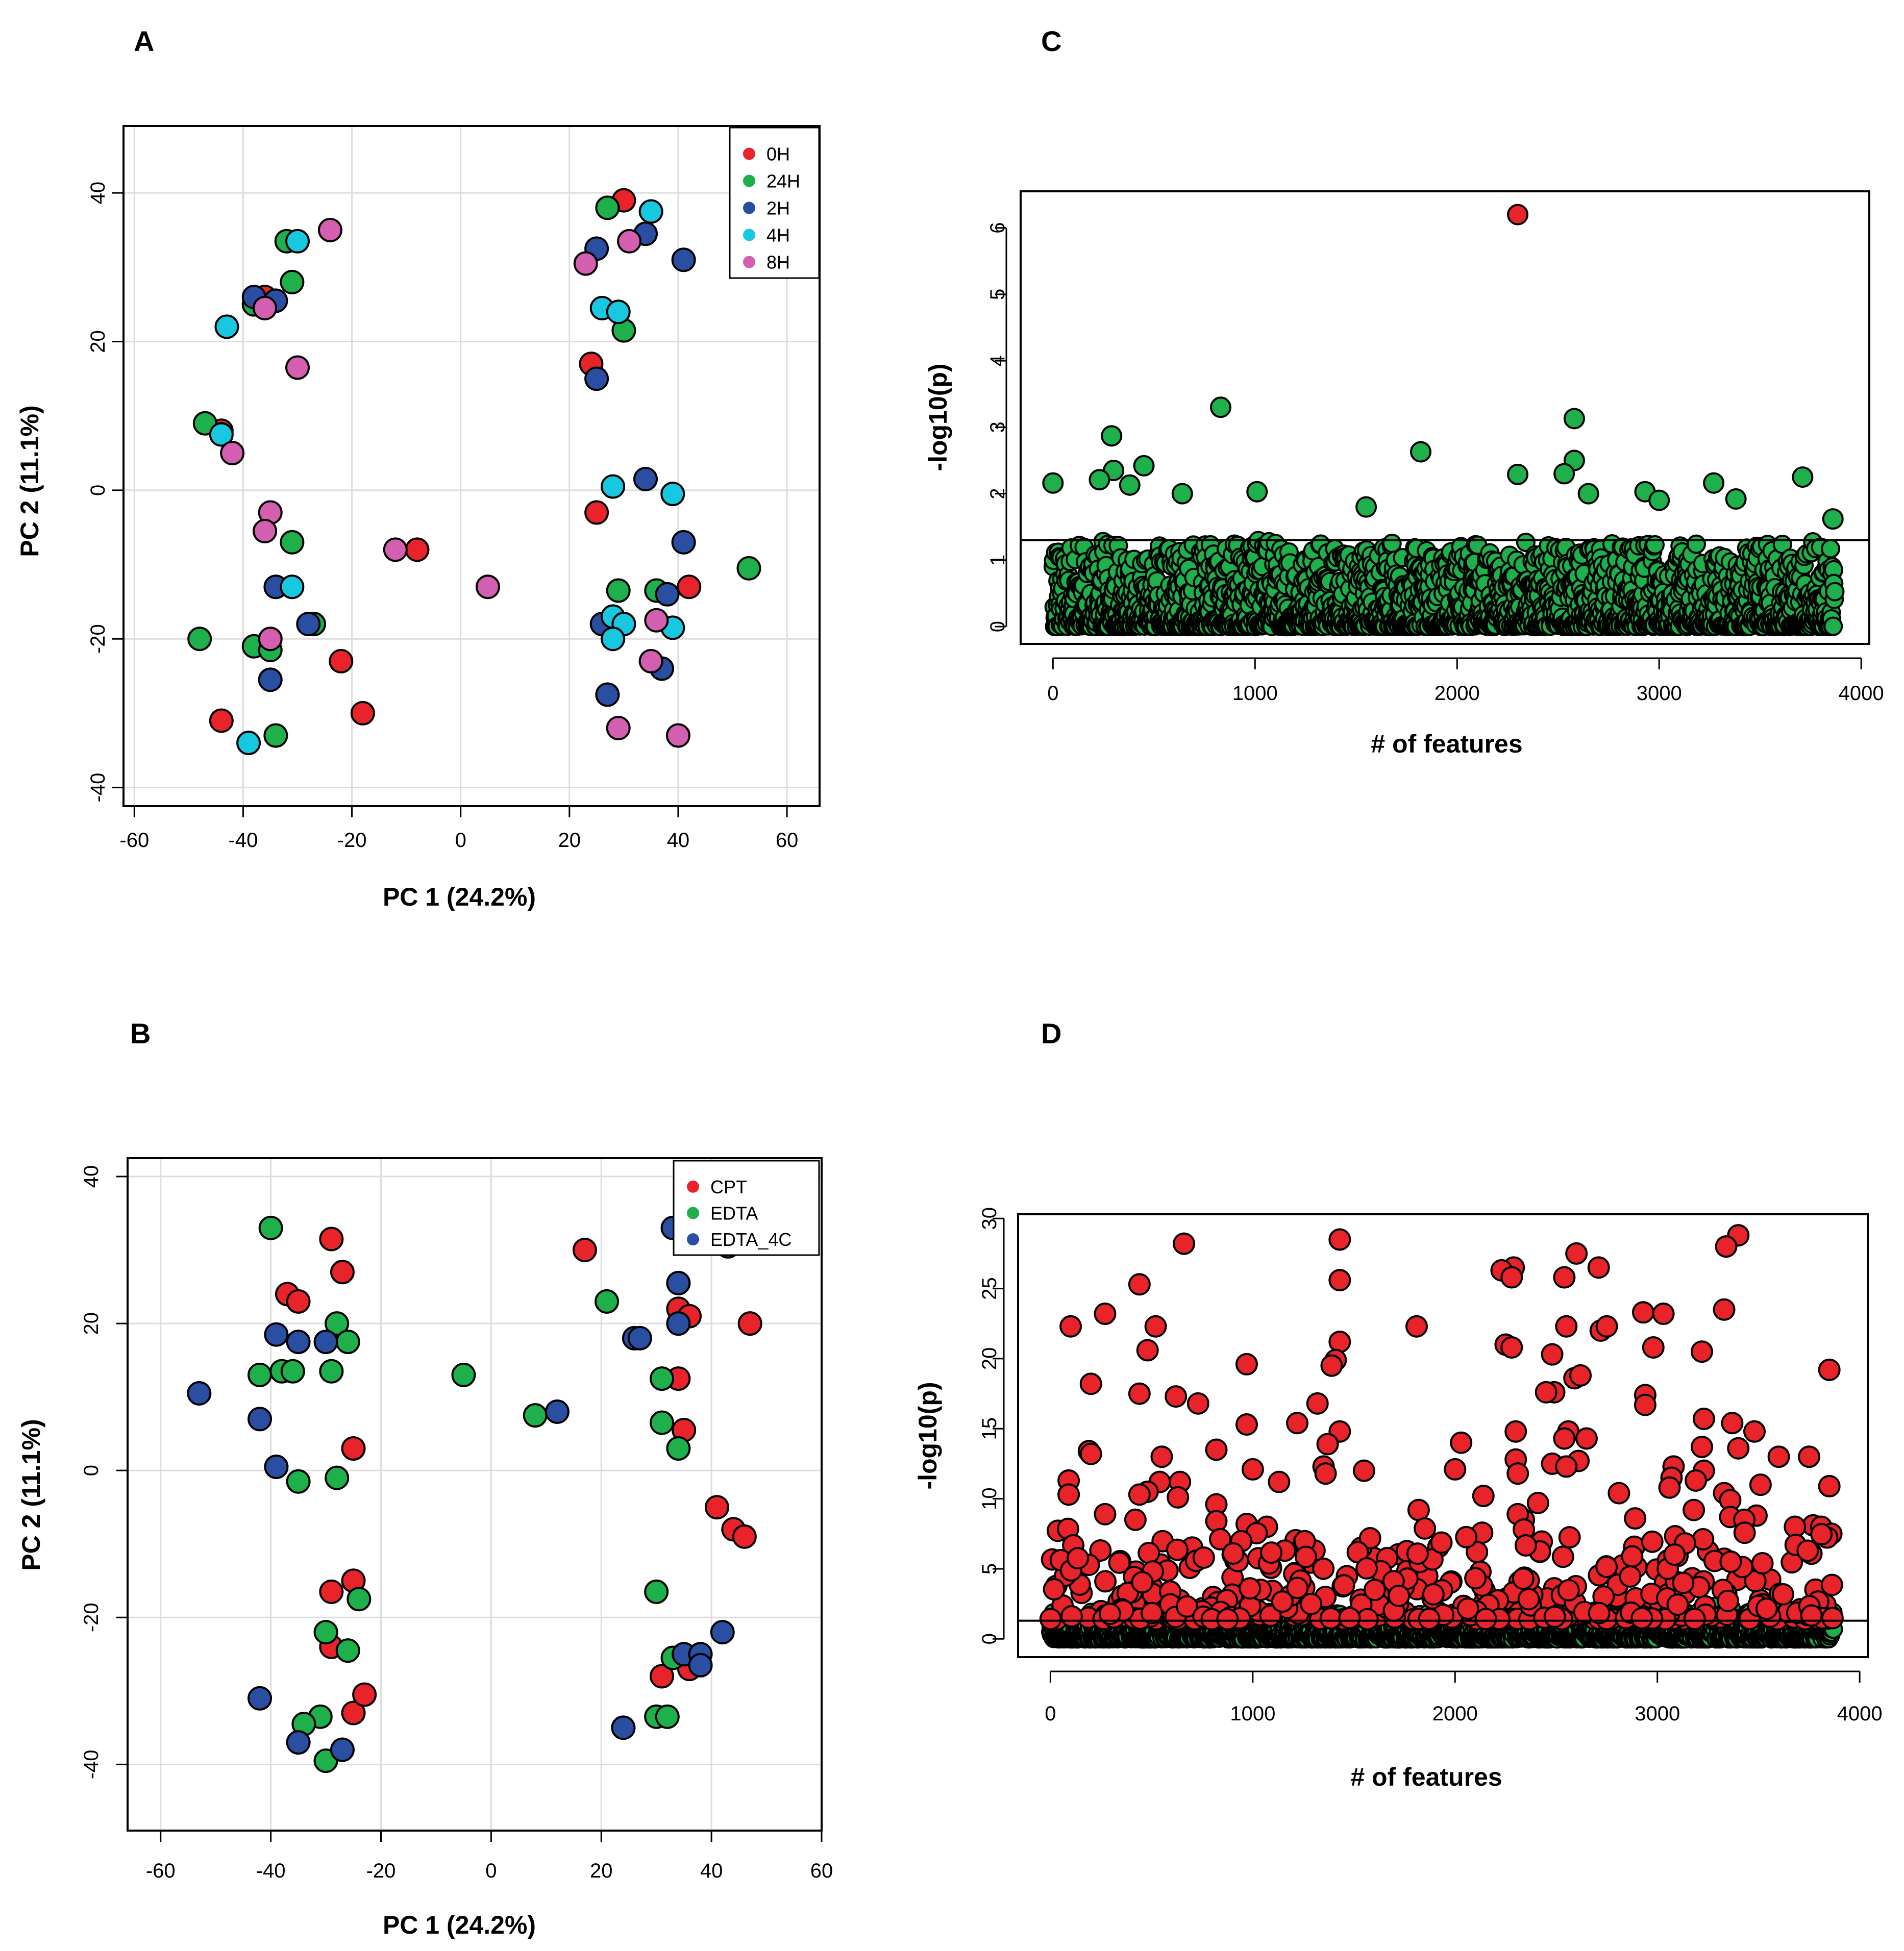 Image resolution: width=1904 pixels, height=1951 pixels. I want to click on legend-marker-edta-4c, so click(693, 1239).